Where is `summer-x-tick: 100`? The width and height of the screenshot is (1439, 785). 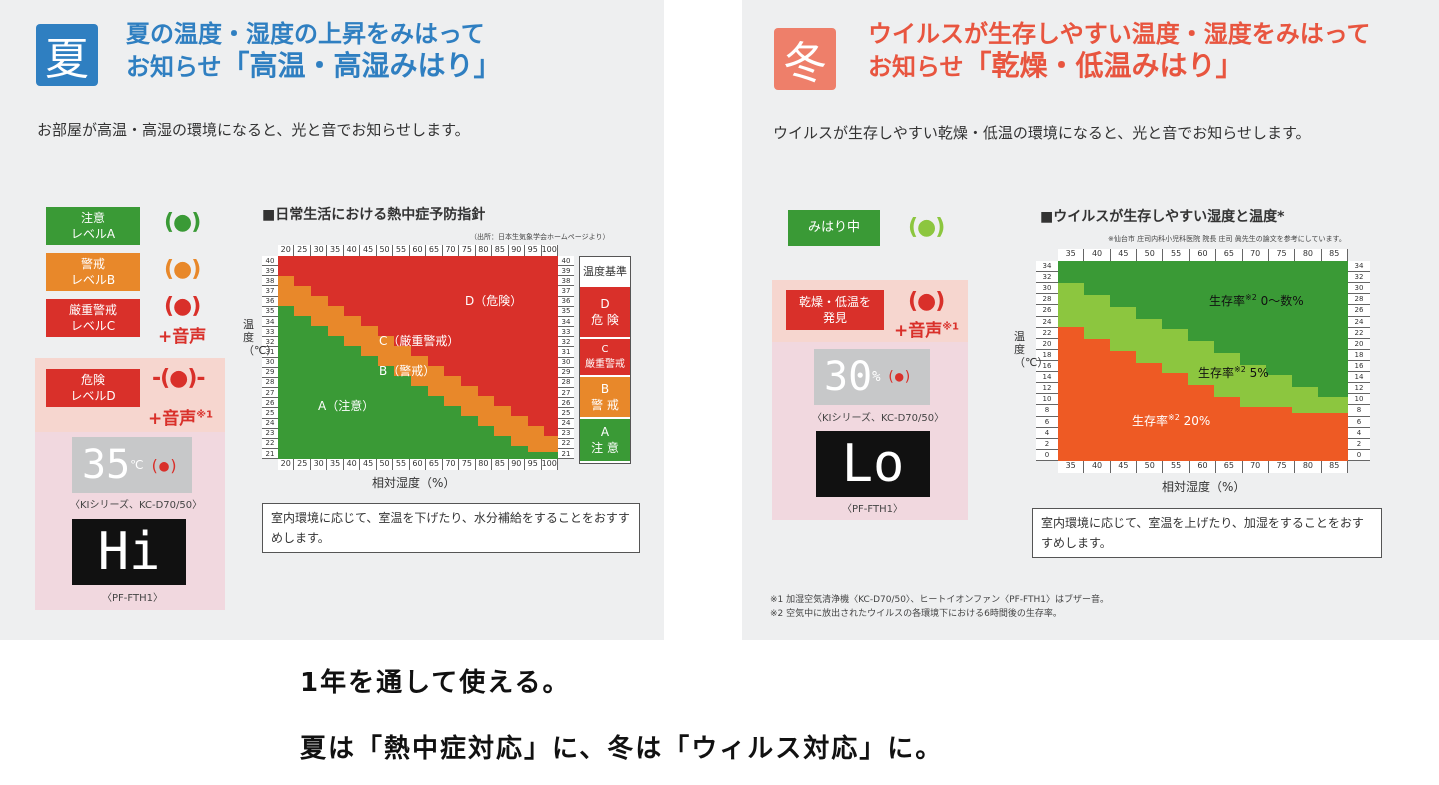
summer-x-tick: 100 is located at coordinates (549, 464).